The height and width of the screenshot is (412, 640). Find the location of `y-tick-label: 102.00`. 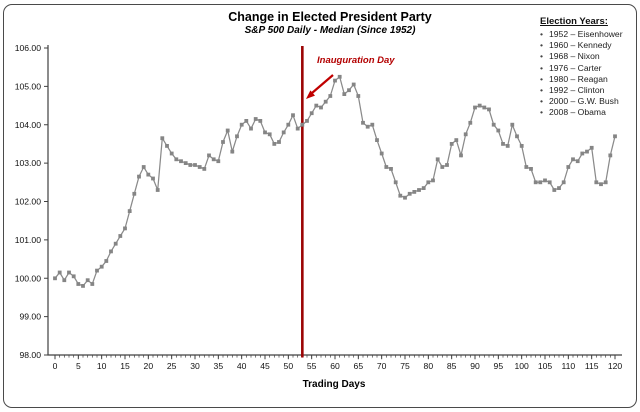

y-tick-label: 102.00 is located at coordinates (28, 202).